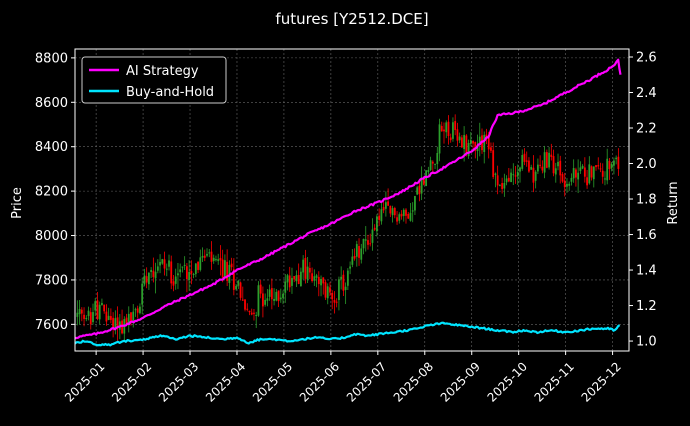 The width and height of the screenshot is (690, 426). I want to click on y-left-tick-label: 7800, so click(51, 280).